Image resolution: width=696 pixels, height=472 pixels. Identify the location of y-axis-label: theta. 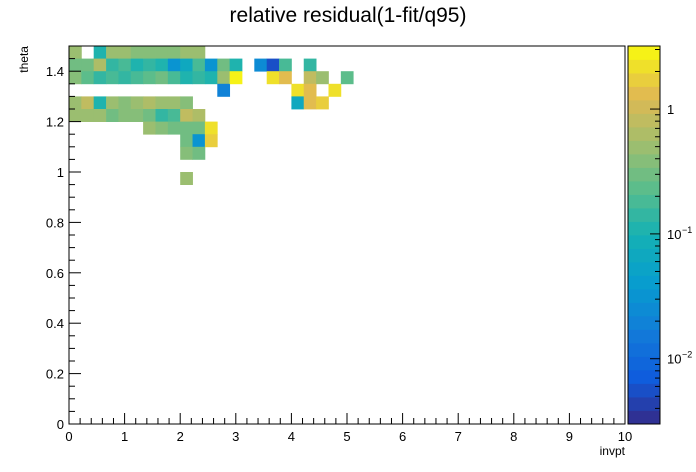
(24, 59).